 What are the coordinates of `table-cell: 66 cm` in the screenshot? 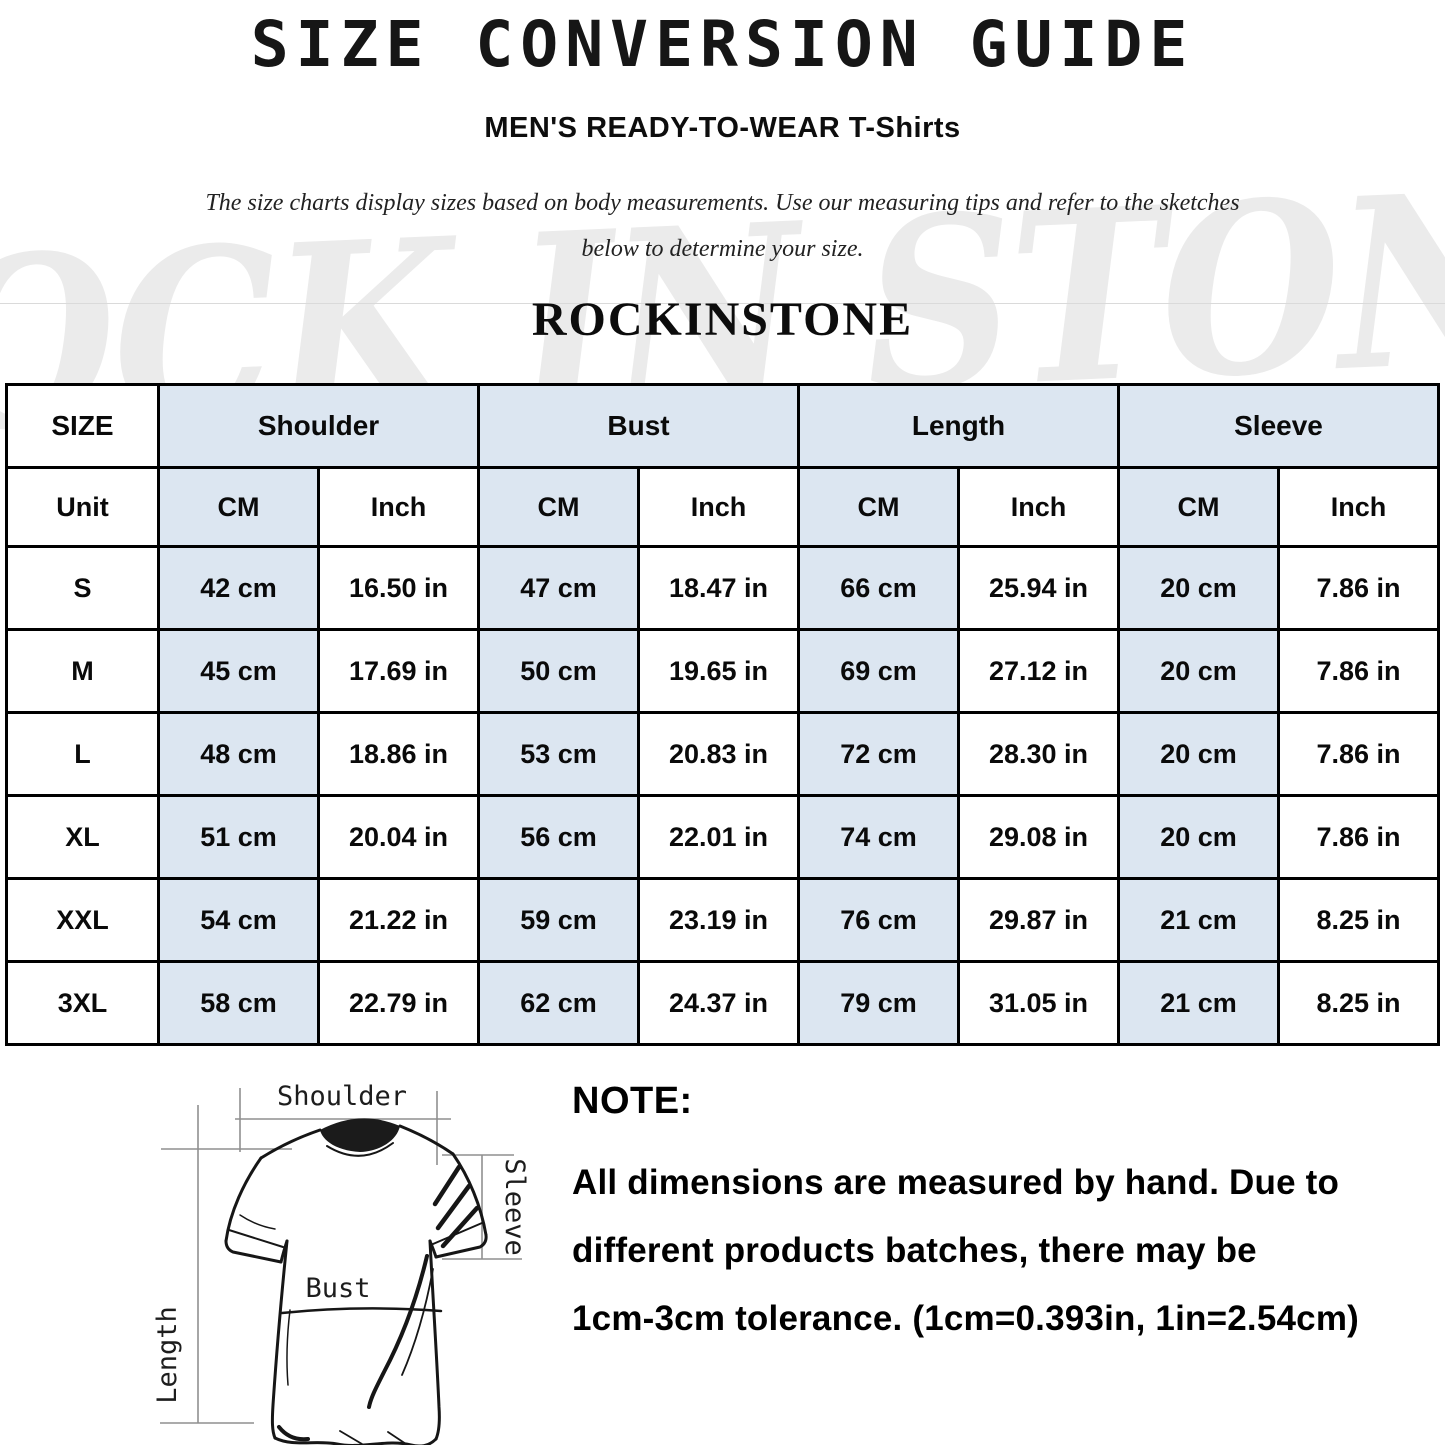 It's located at (878, 588).